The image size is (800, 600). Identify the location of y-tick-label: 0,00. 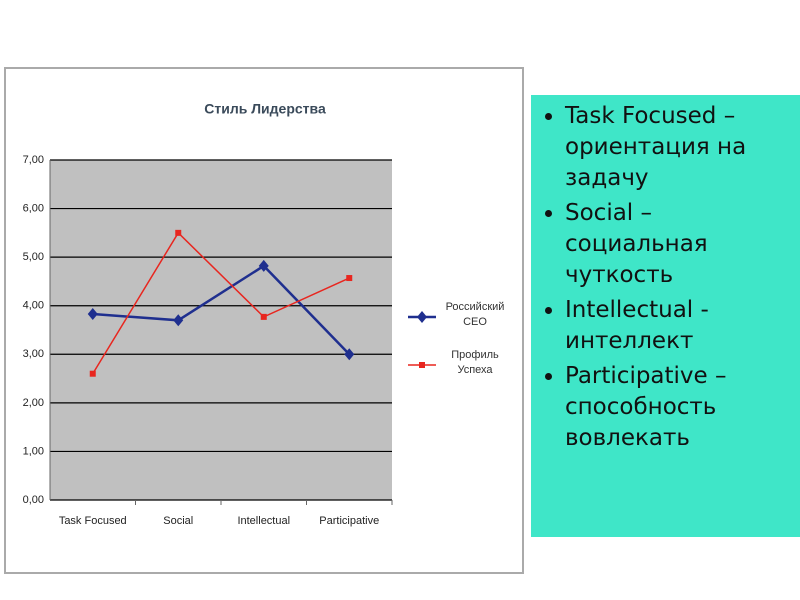
(33, 500).